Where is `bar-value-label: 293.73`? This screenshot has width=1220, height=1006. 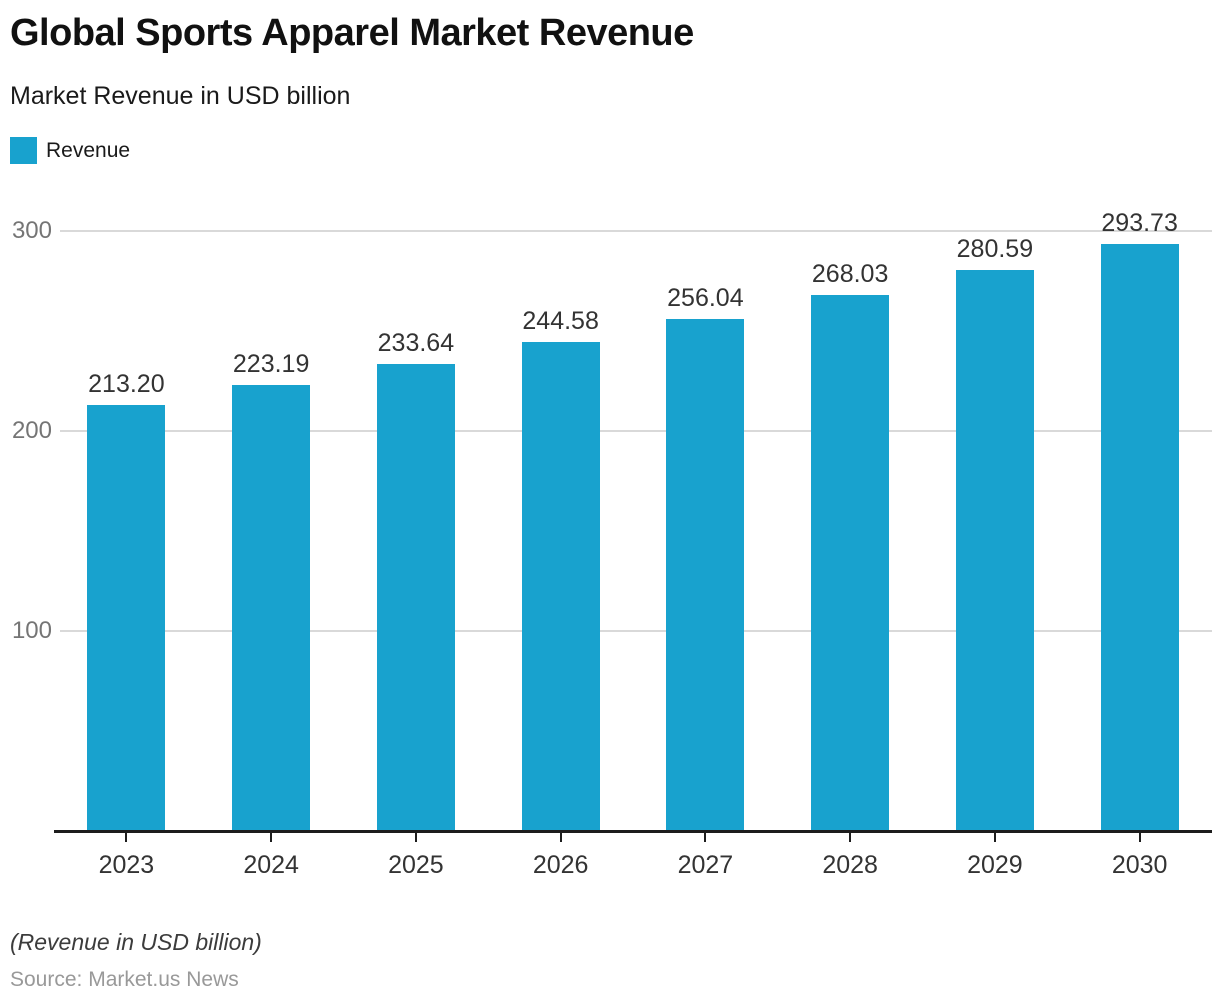
bar-value-label: 293.73 is located at coordinates (1139, 222).